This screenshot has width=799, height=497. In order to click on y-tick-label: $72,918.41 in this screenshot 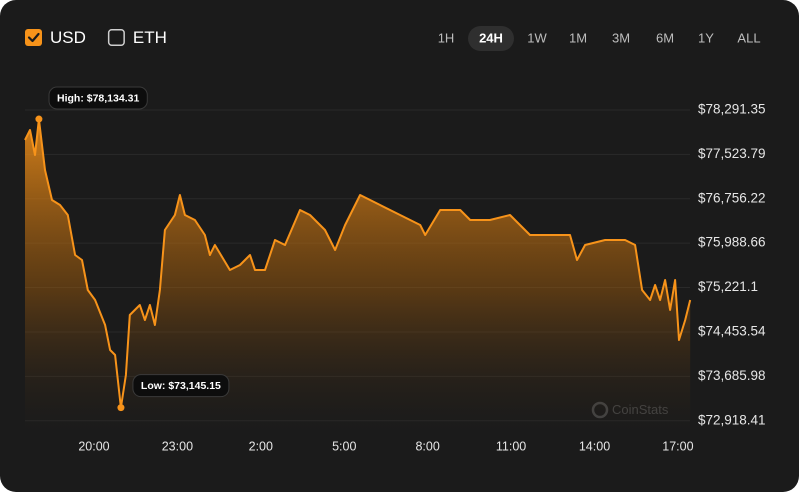, I will do `click(732, 419)`.